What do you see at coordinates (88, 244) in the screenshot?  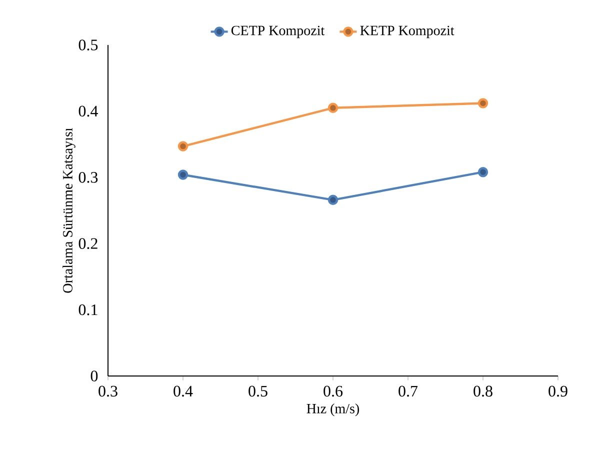 I see `y-tick-label: 0.2` at bounding box center [88, 244].